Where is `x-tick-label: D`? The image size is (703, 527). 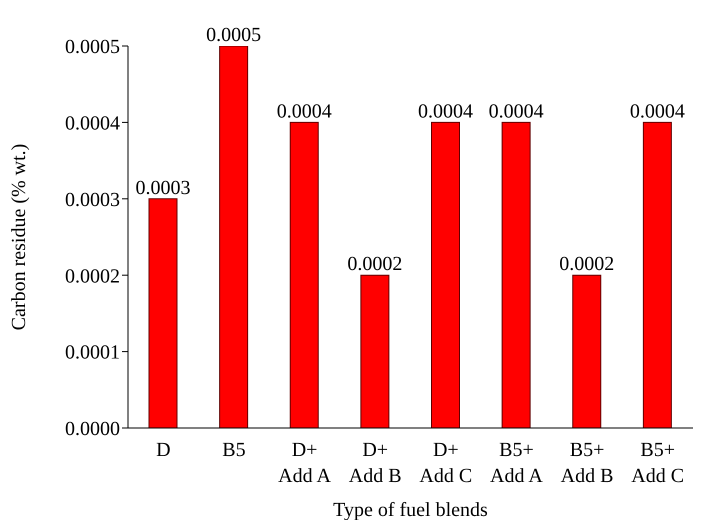
x-tick-label: D is located at coordinates (163, 450).